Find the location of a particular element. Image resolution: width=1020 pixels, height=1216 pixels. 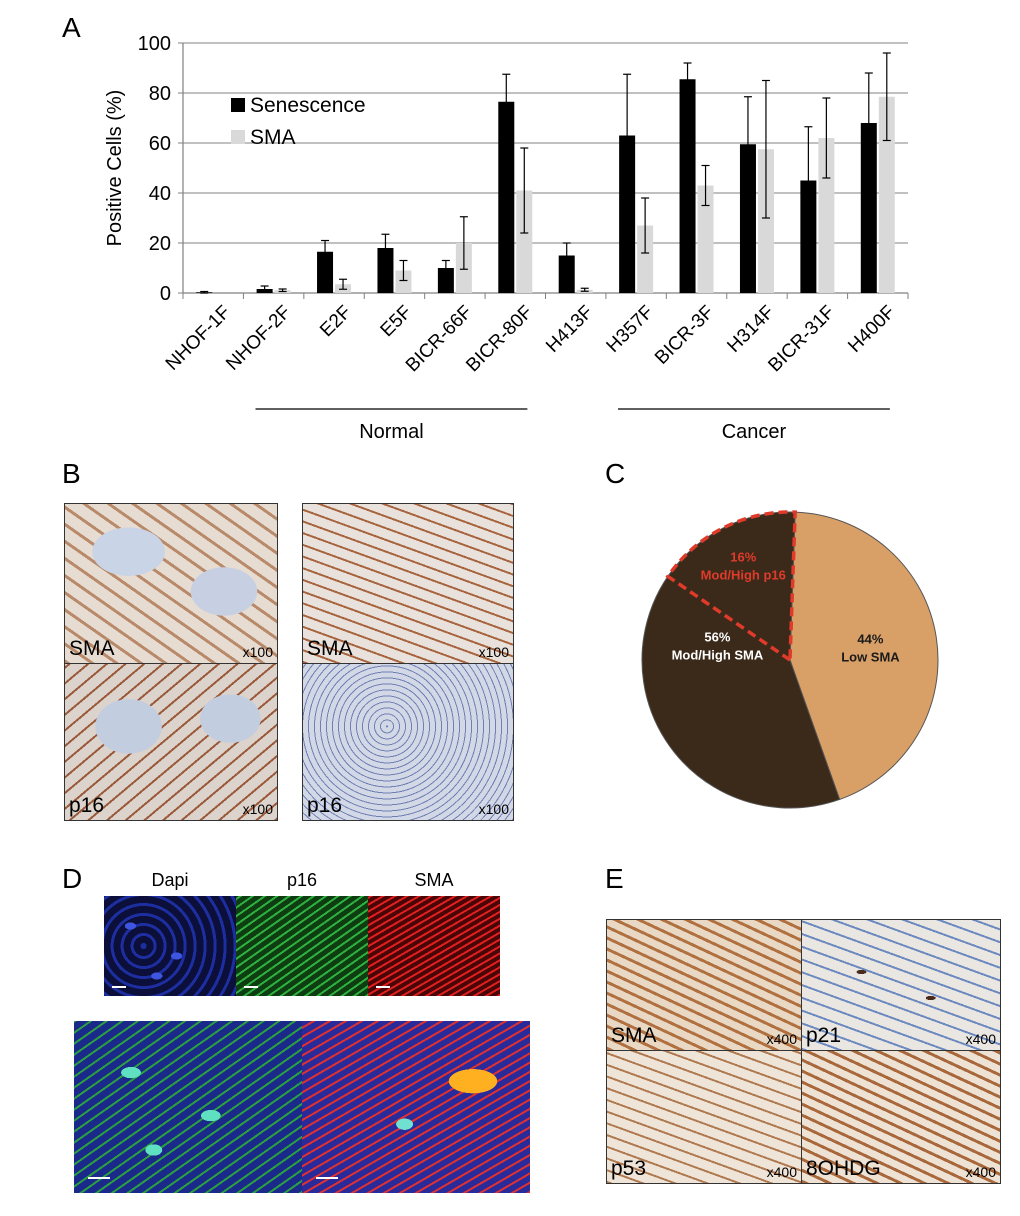

x-tick-label: H357F is located at coordinates (630, 329).